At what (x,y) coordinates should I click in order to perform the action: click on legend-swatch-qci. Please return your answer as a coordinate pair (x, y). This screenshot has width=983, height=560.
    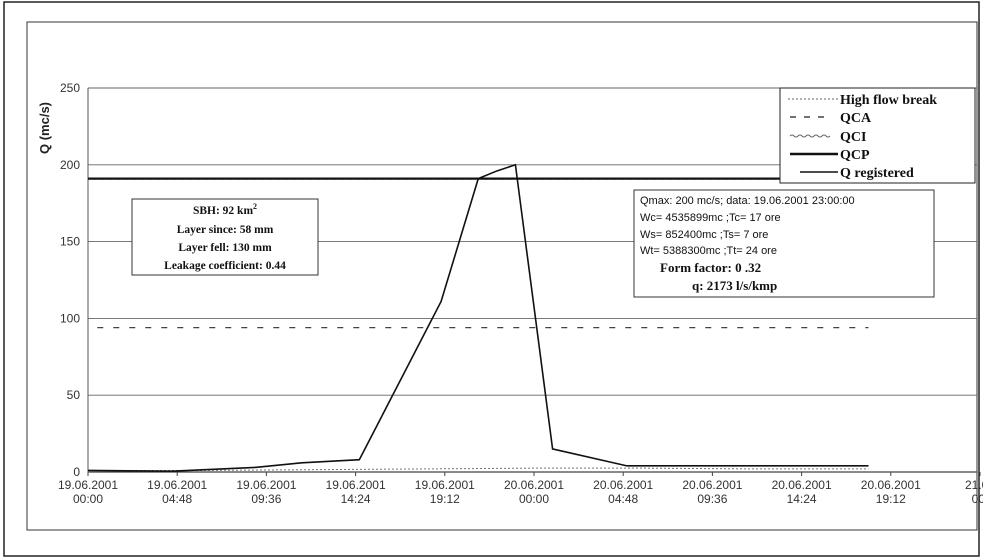
    Looking at the image, I should click on (810, 136).